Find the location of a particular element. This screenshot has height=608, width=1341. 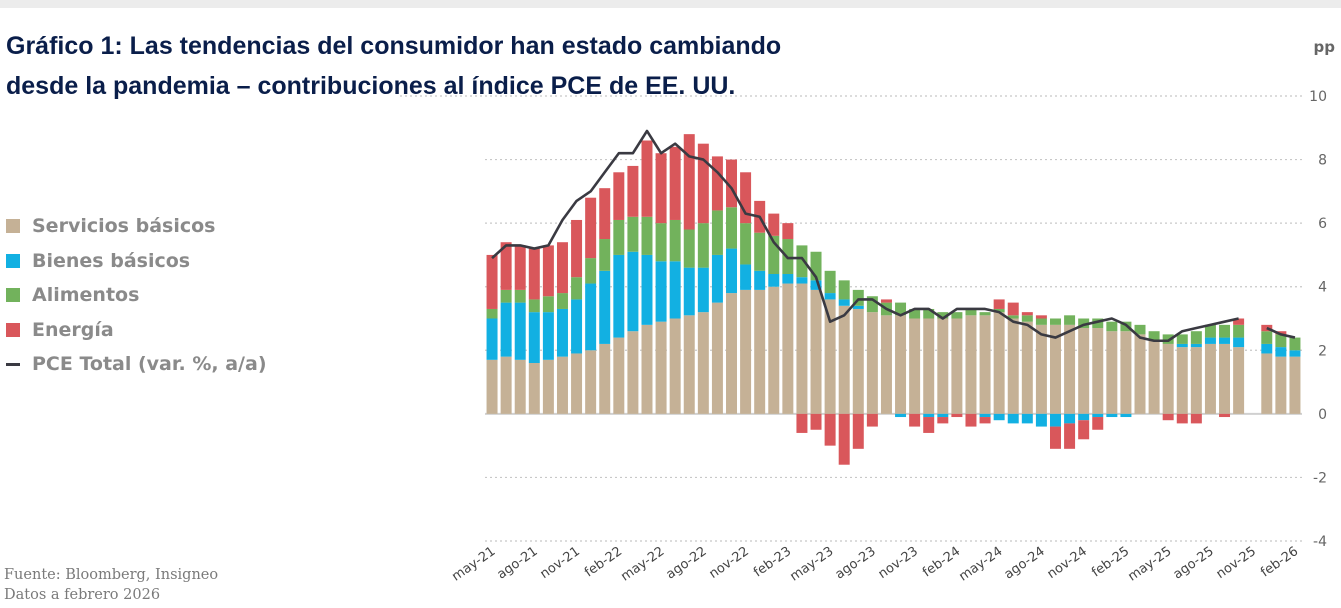

y-unit-label: pp is located at coordinates (1325, 47).